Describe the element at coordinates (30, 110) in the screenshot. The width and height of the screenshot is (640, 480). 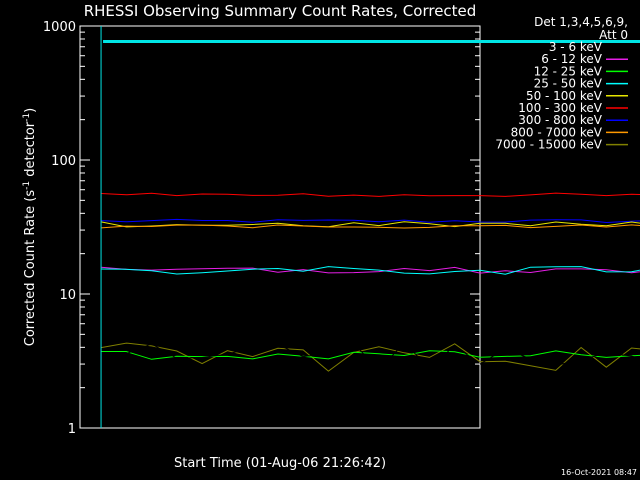
I see `y-axis-label-end: )` at that location.